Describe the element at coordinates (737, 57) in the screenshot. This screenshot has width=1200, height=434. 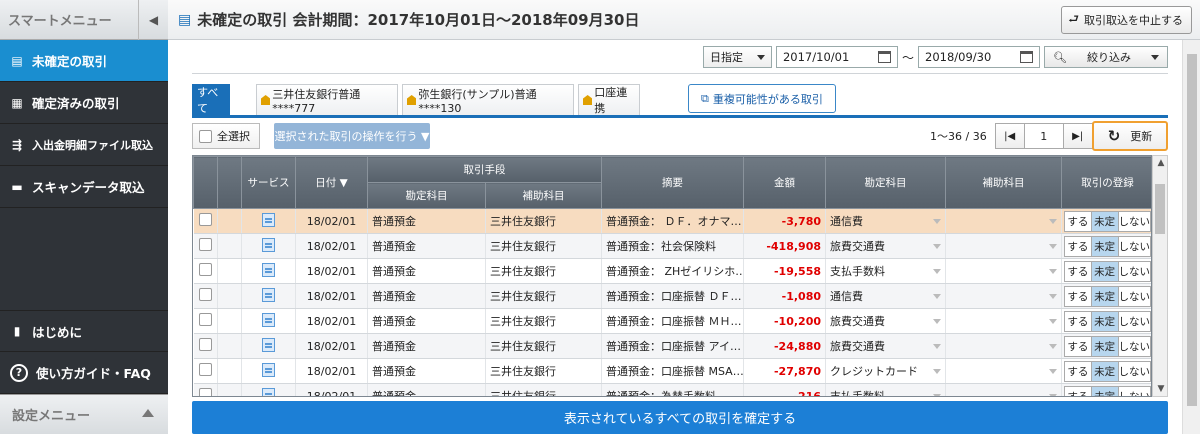
I see `date-mode-select: 日指定` at that location.